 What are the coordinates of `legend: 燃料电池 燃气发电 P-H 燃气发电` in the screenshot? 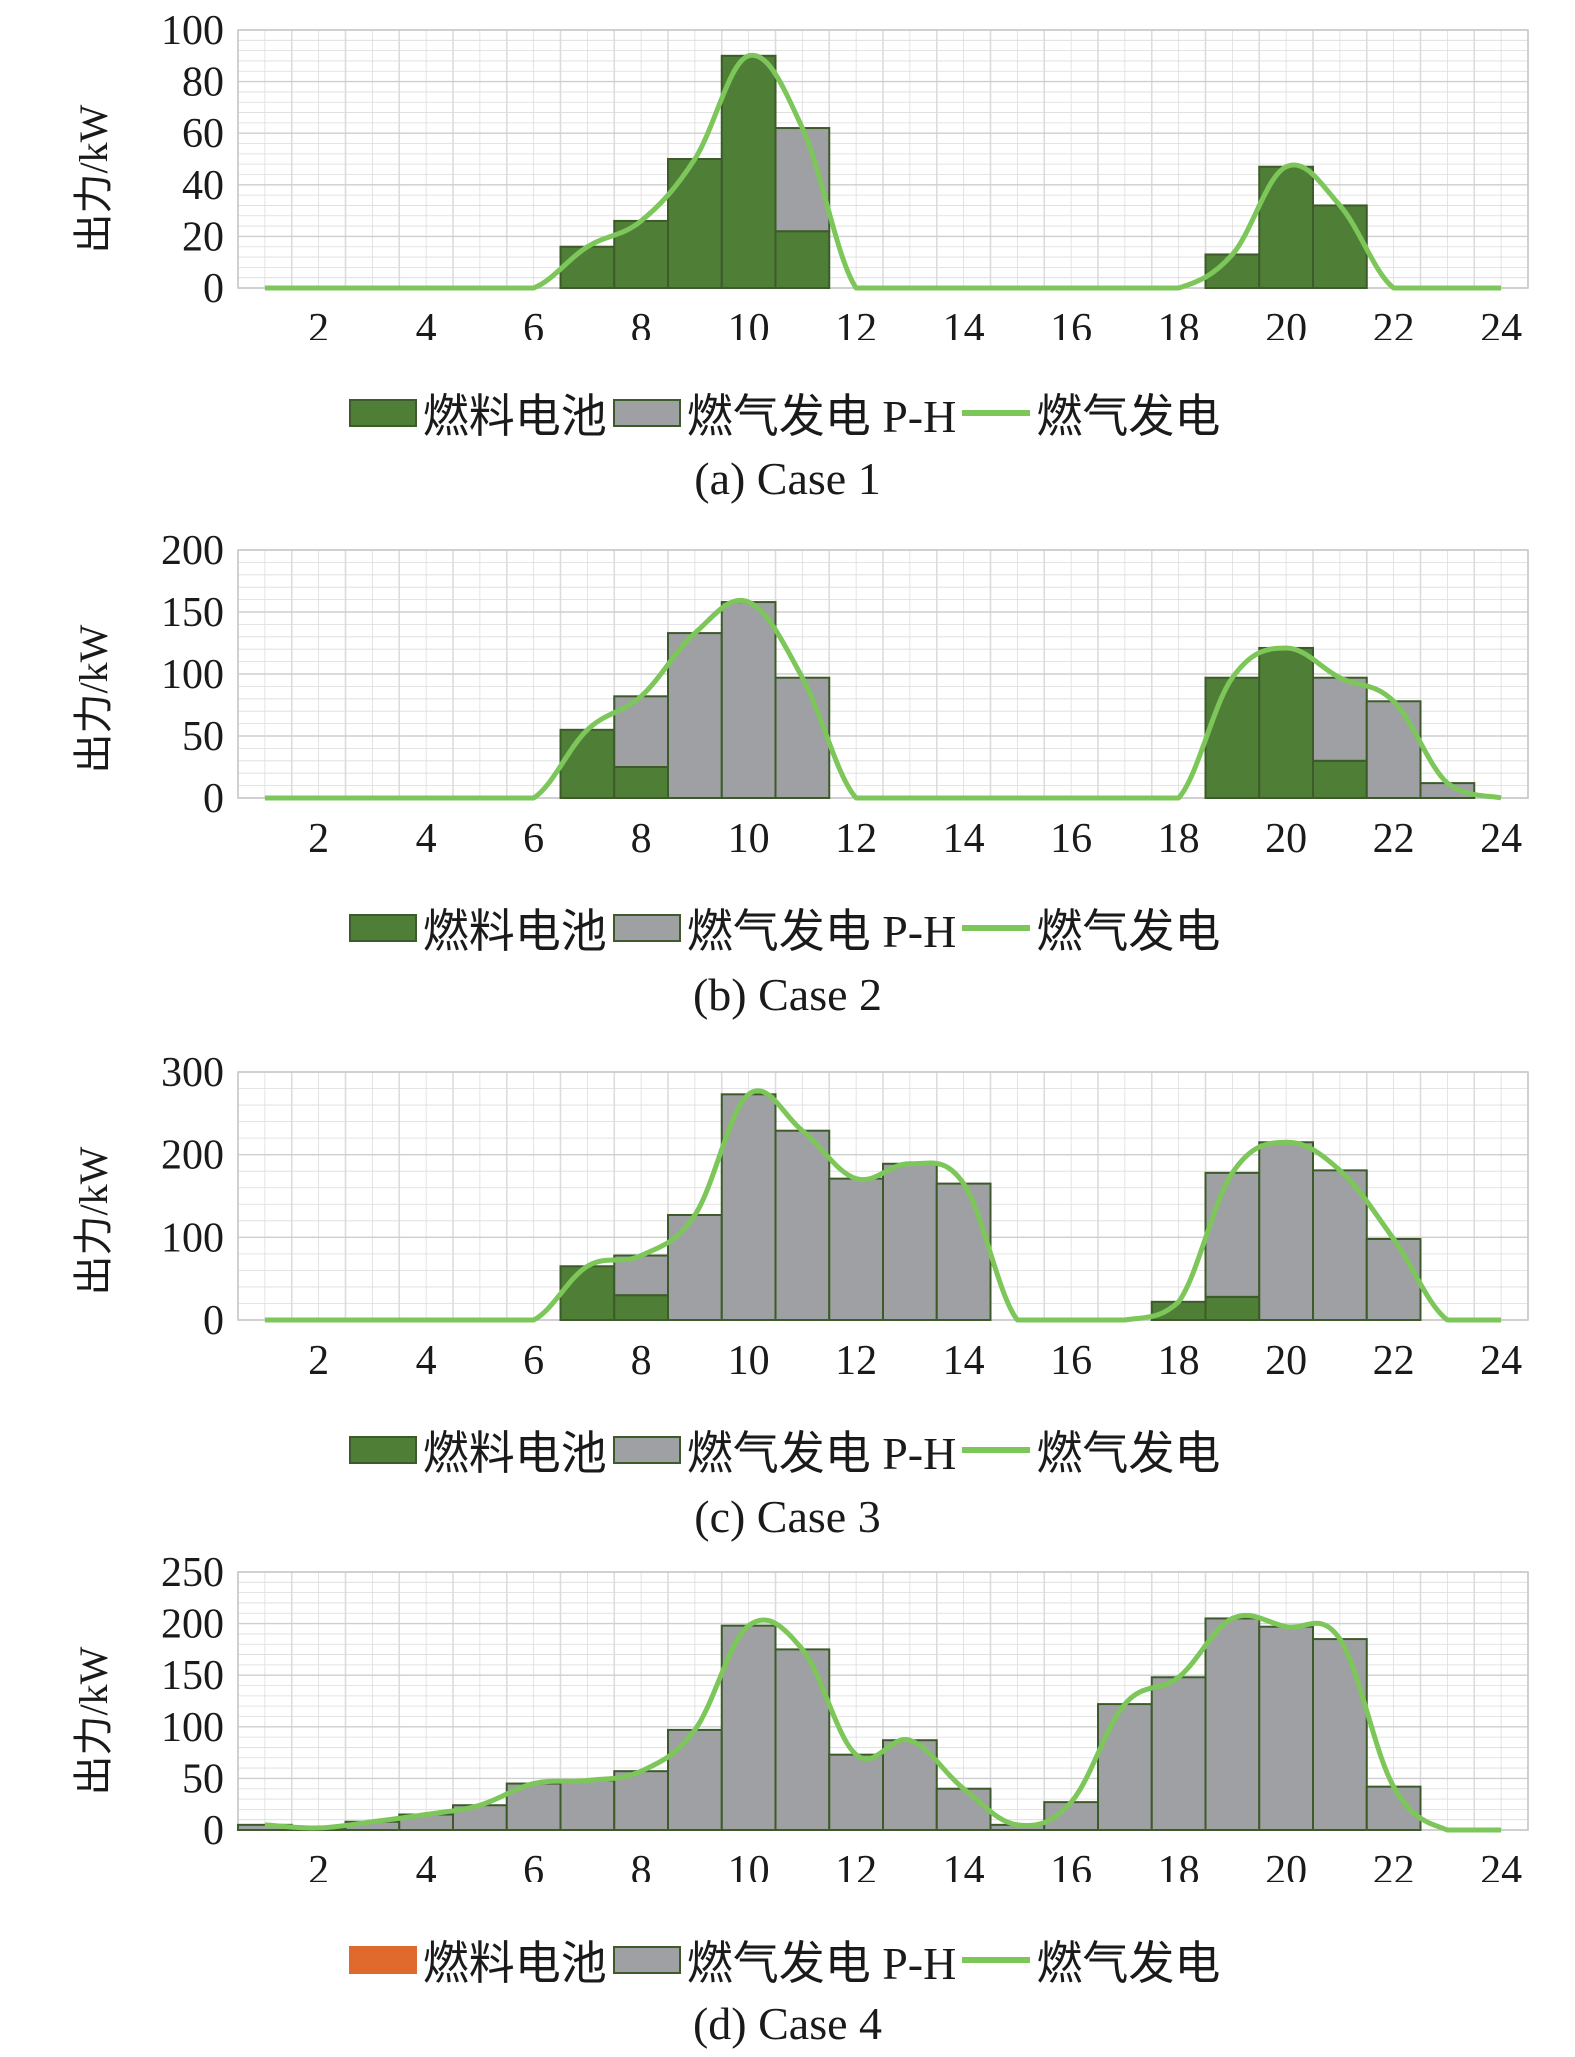 It's located at (787, 413).